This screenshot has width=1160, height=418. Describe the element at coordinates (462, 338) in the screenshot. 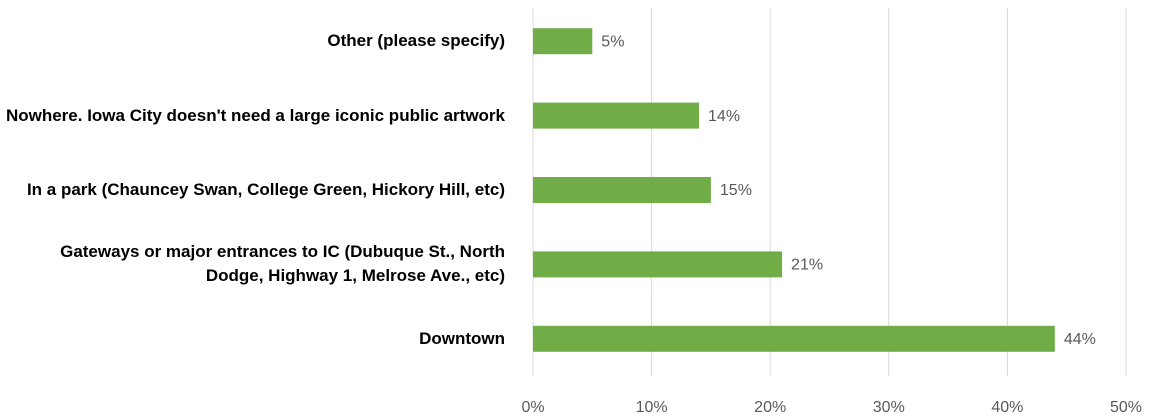

I see `category-label: Downtown` at that location.